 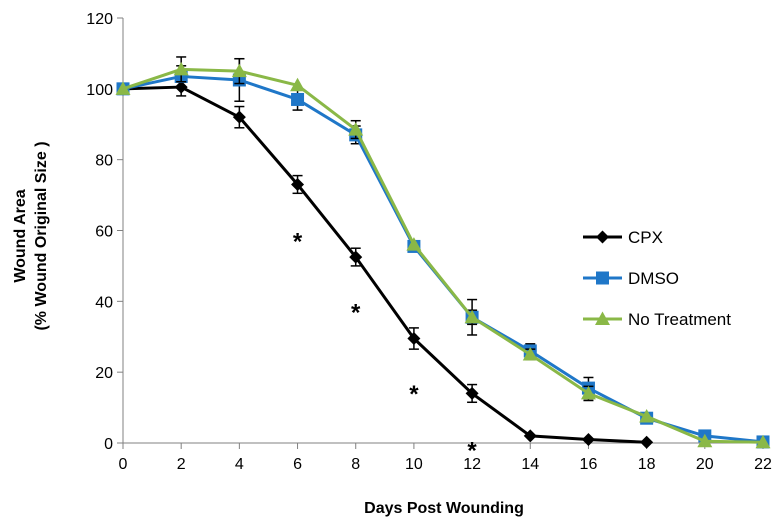 What do you see at coordinates (99, 90) in the screenshot?
I see `y-tick-label: 100` at bounding box center [99, 90].